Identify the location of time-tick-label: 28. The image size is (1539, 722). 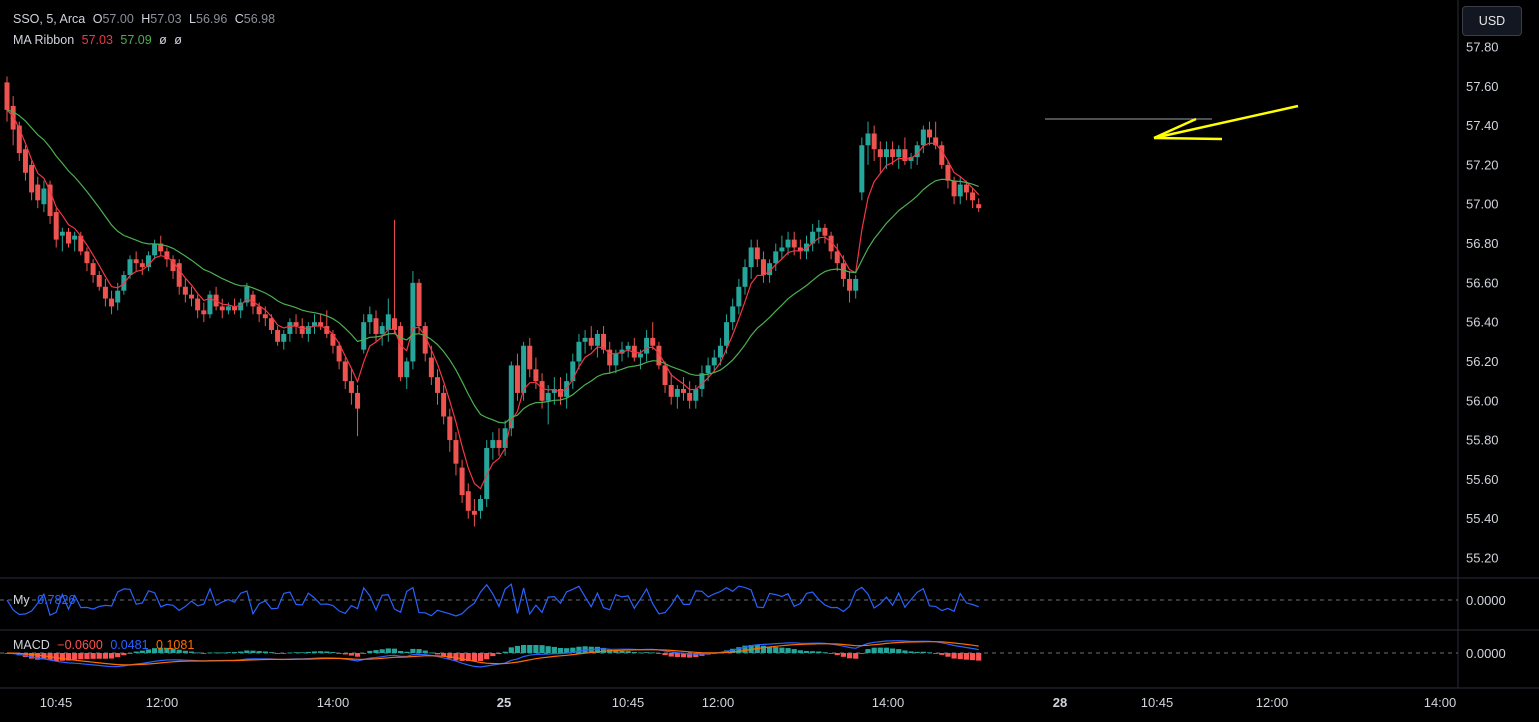
(1060, 702).